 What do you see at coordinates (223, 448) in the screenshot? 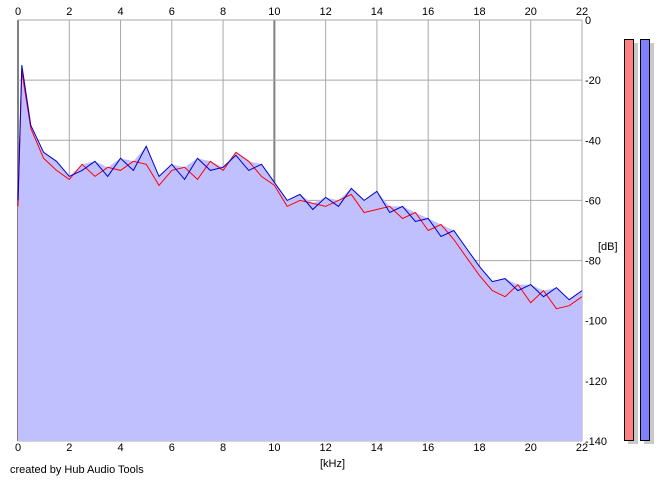
I see `x-tick-label-bottom: 8` at bounding box center [223, 448].